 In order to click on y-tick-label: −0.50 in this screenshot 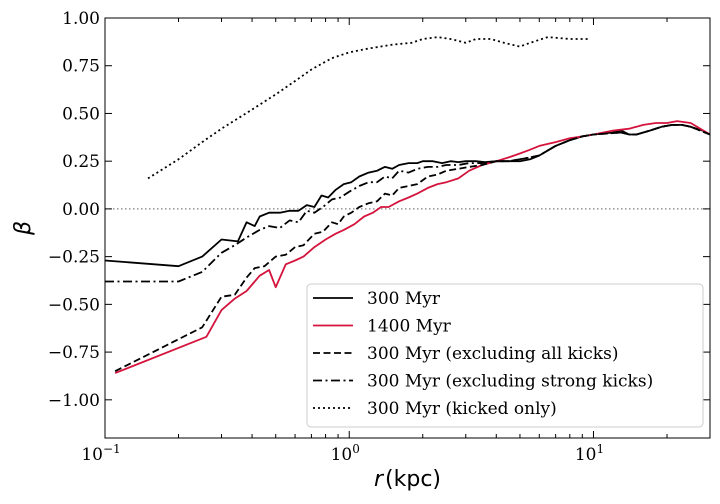, I will do `click(74, 305)`.